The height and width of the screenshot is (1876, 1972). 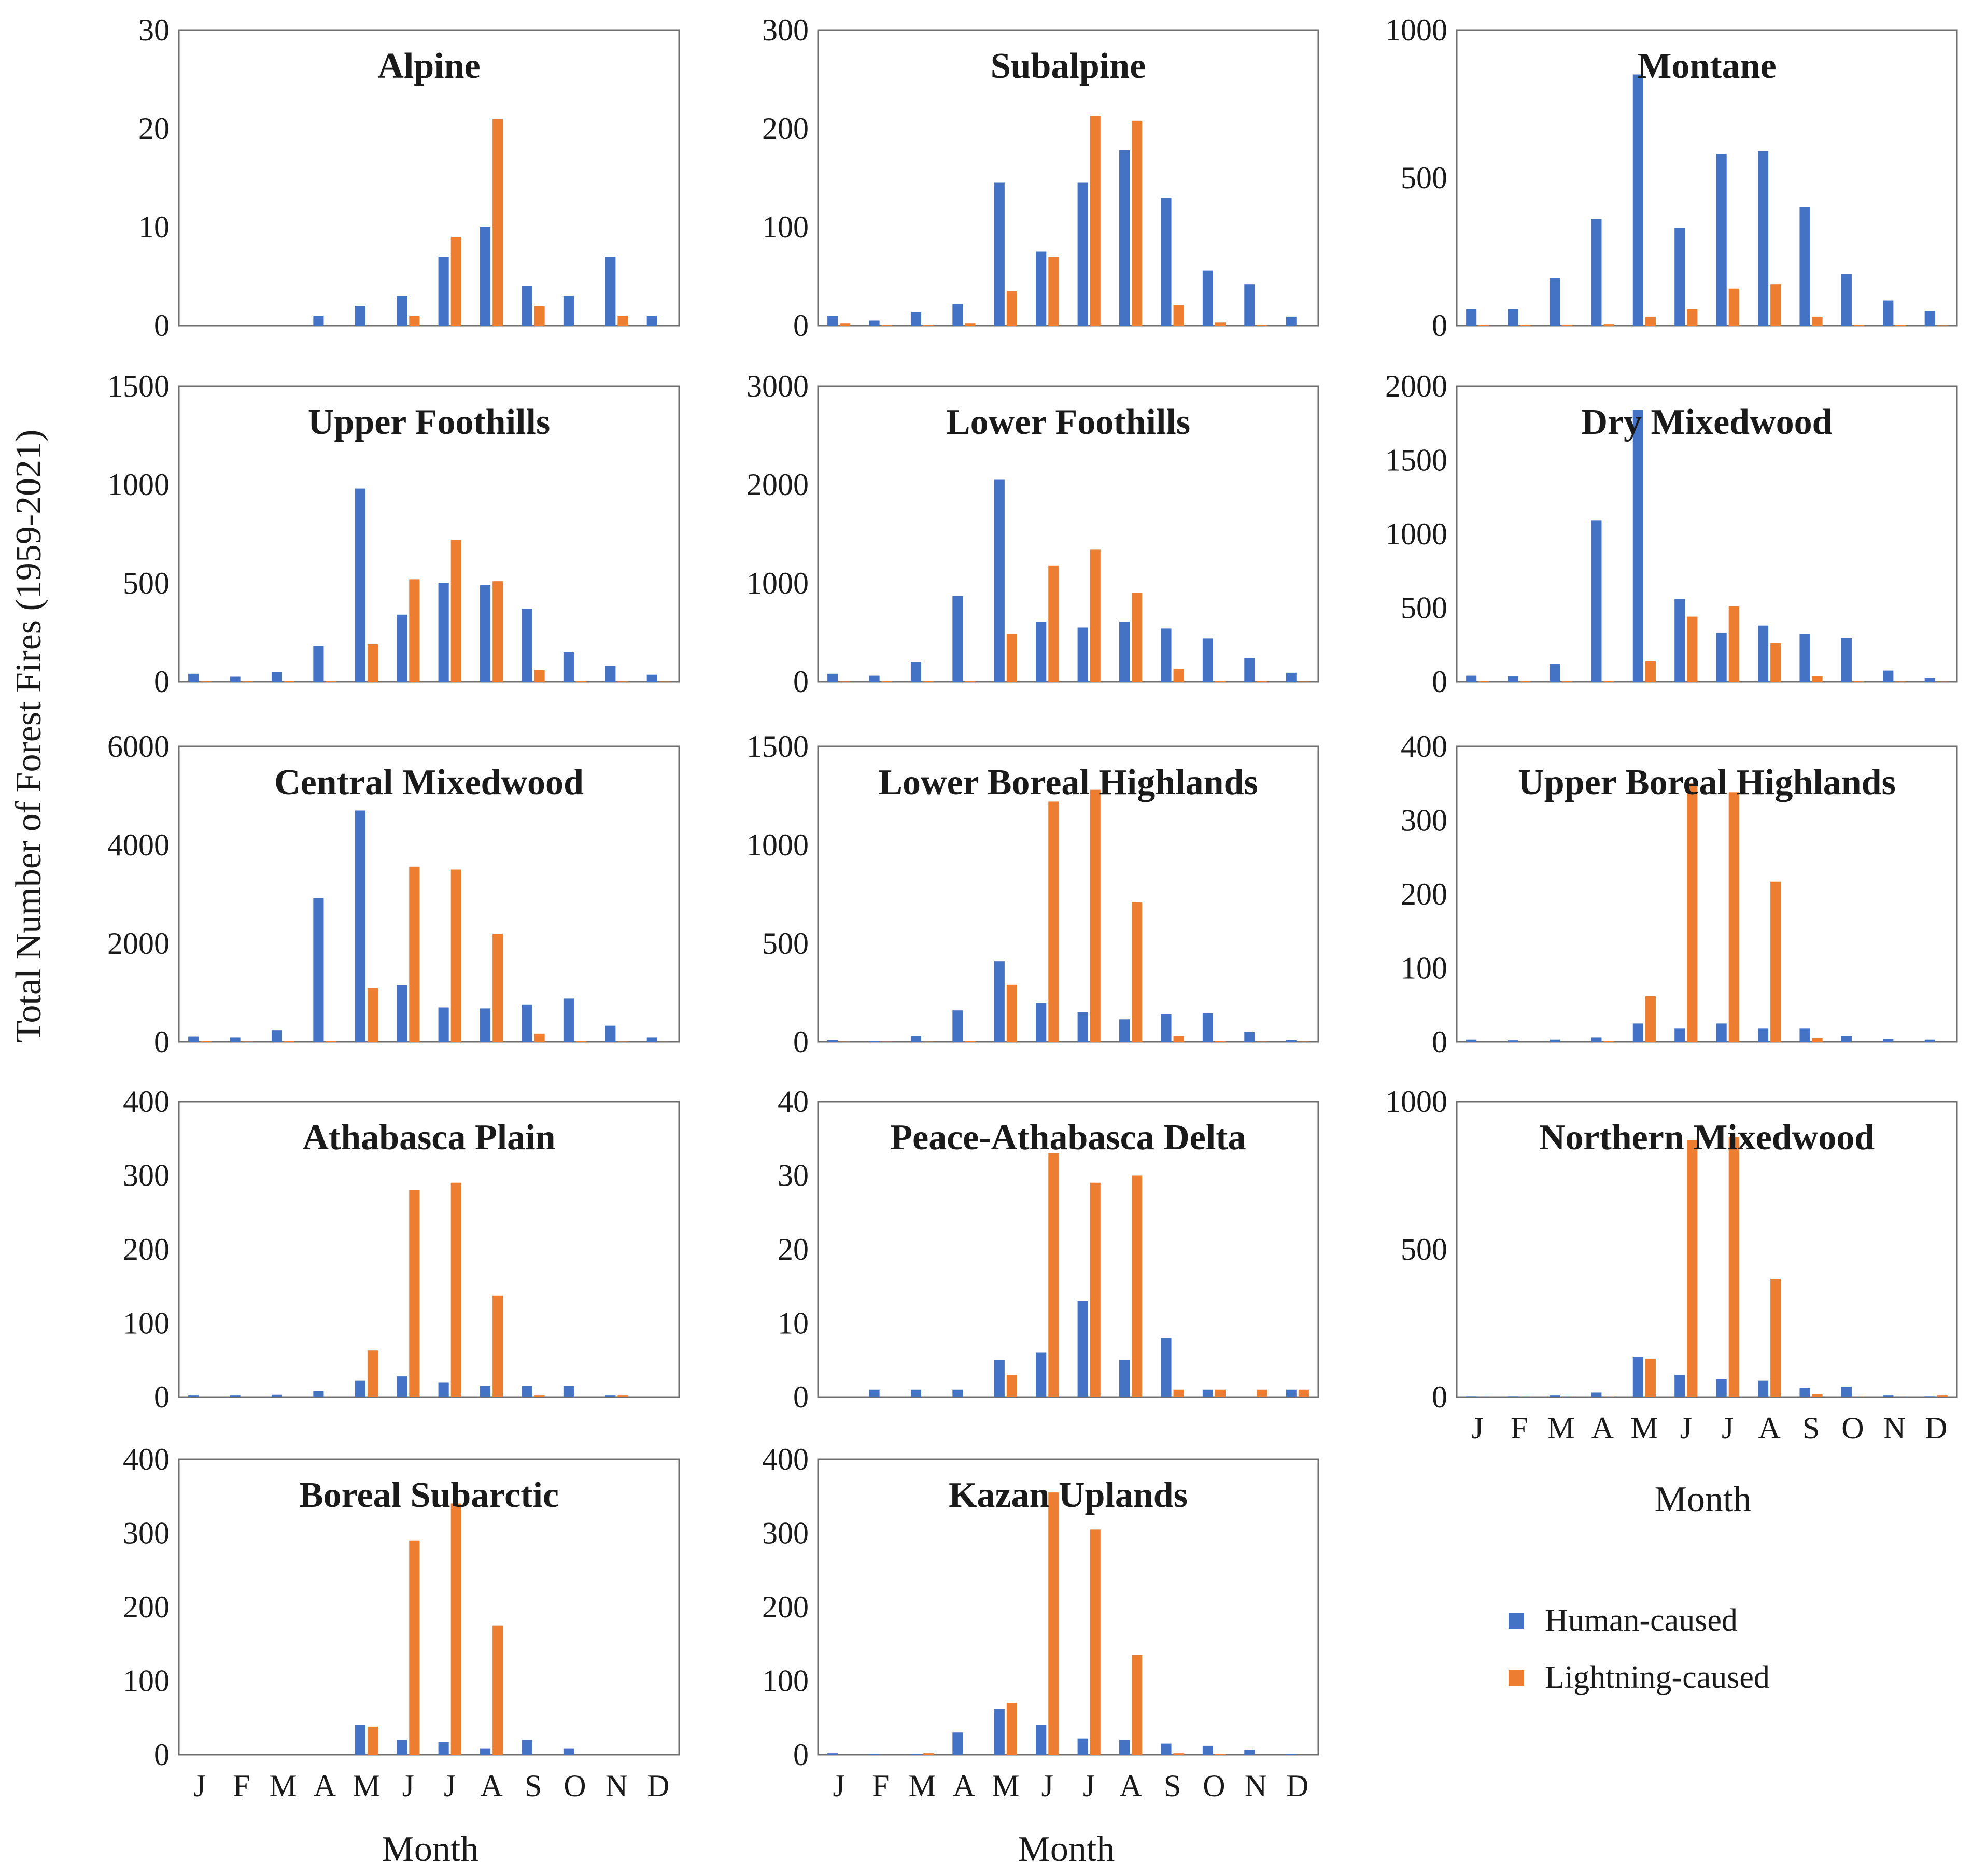 What do you see at coordinates (785, 227) in the screenshot?
I see `y-tick-label: 100` at bounding box center [785, 227].